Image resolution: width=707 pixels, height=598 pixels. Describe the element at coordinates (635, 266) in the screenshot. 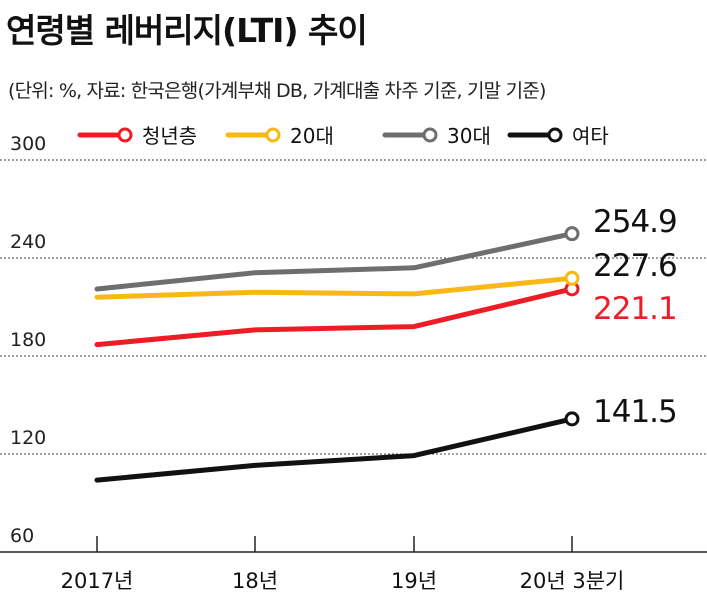

I see `data-label-20대: 227.6` at that location.